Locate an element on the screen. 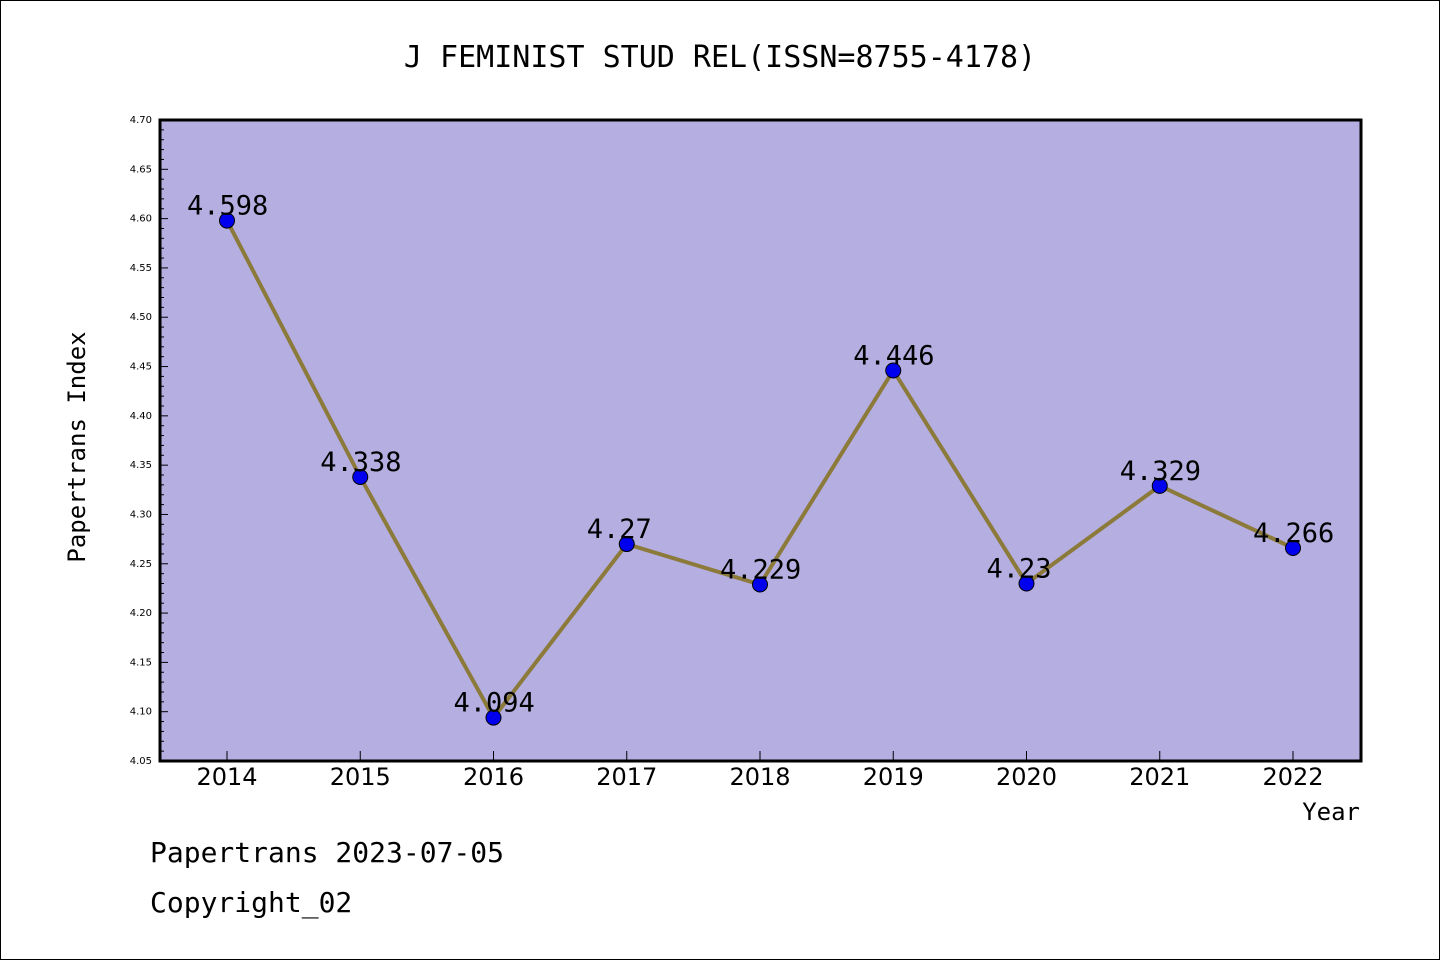  y-tick-label: 4.70 is located at coordinates (141, 120).